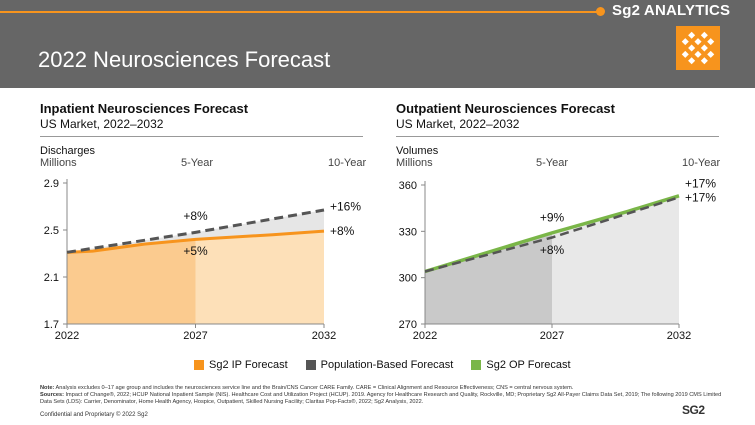 The image size is (755, 425). Describe the element at coordinates (488, 278) in the screenshot. I see `op-area-5yr` at that location.